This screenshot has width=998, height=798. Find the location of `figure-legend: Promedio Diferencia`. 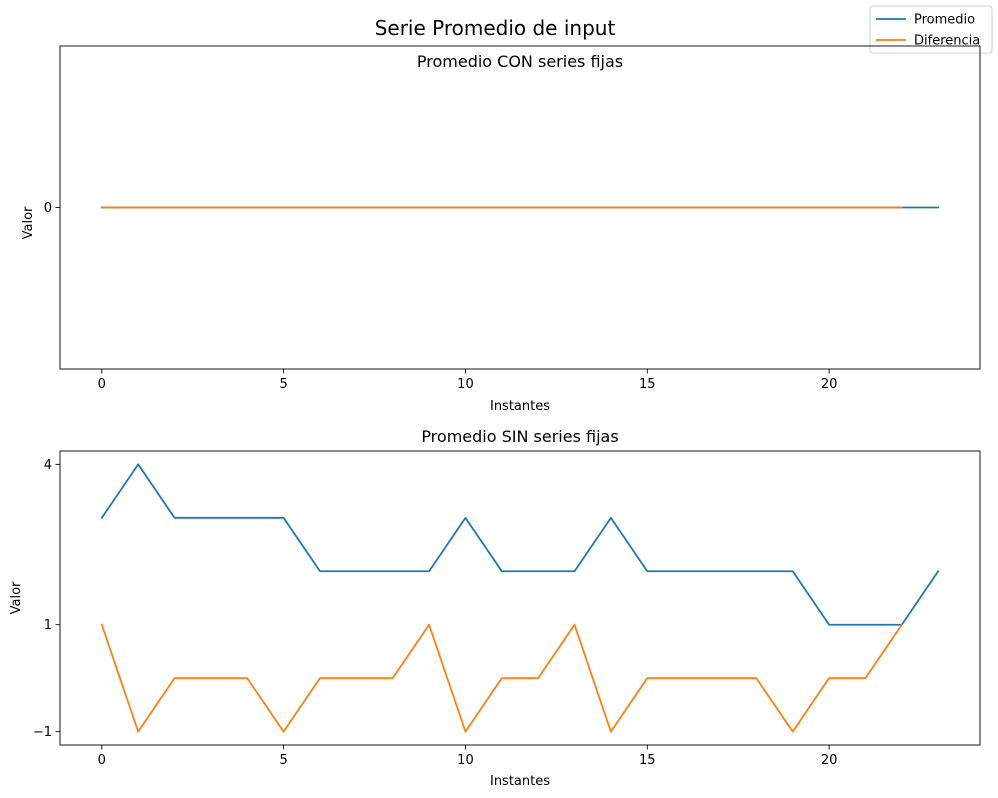

figure-legend: Promedio Diferencia is located at coordinates (931, 29).